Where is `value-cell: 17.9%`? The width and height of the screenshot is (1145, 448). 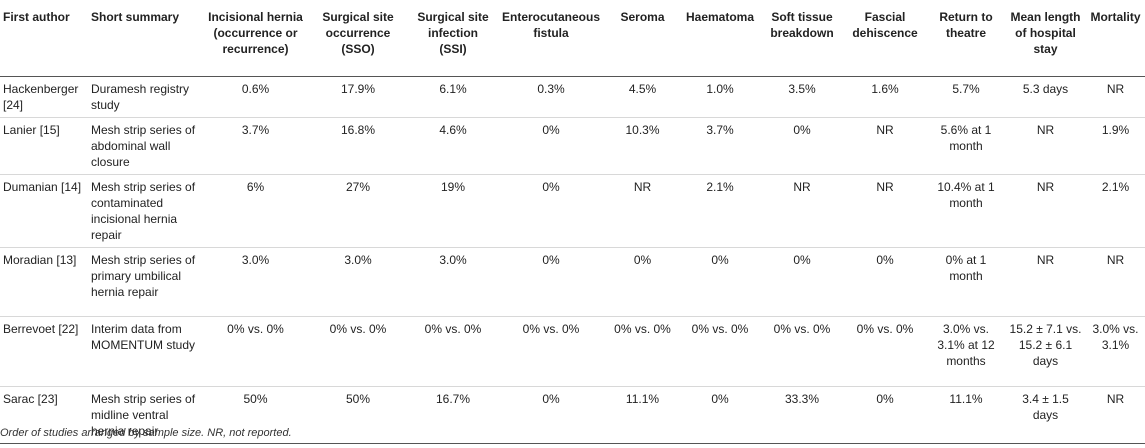 value-cell: 17.9% is located at coordinates (358, 97).